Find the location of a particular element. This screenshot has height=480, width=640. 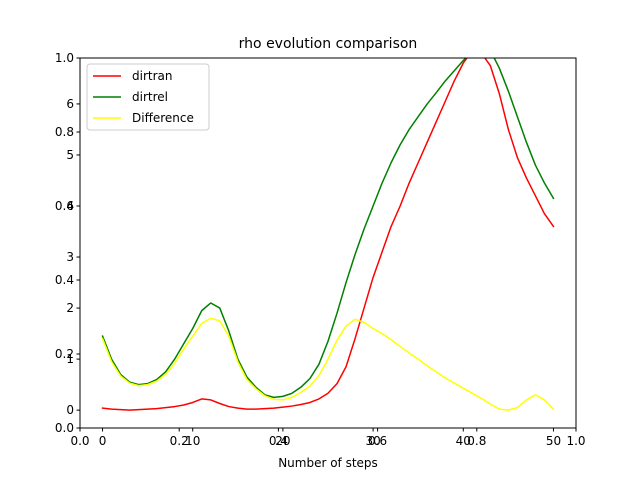

legend-label-difference: Difference is located at coordinates (163, 118).